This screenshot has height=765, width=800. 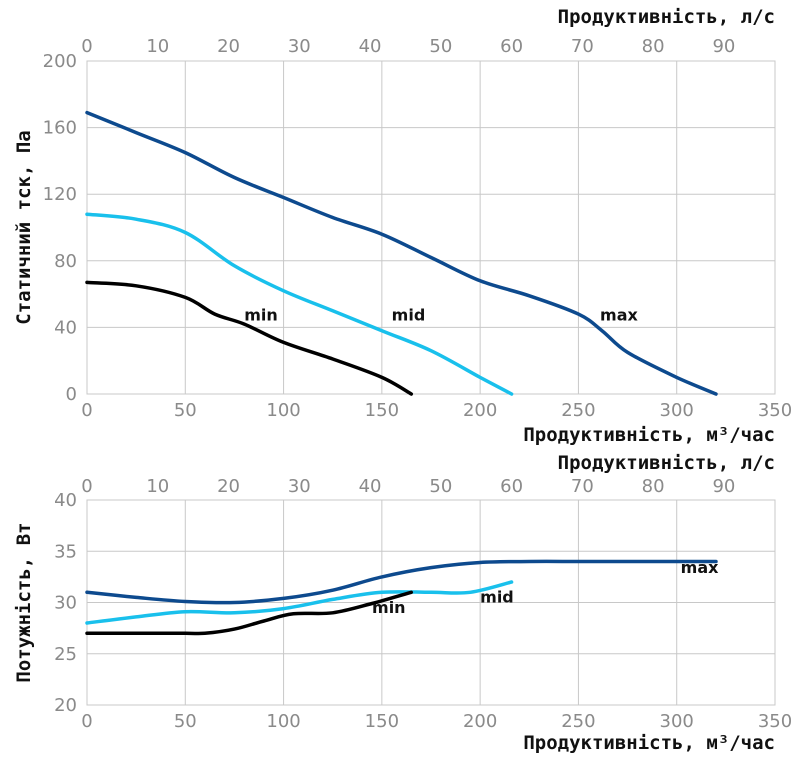 I want to click on y-tick-label: 25, so click(x=65, y=654).